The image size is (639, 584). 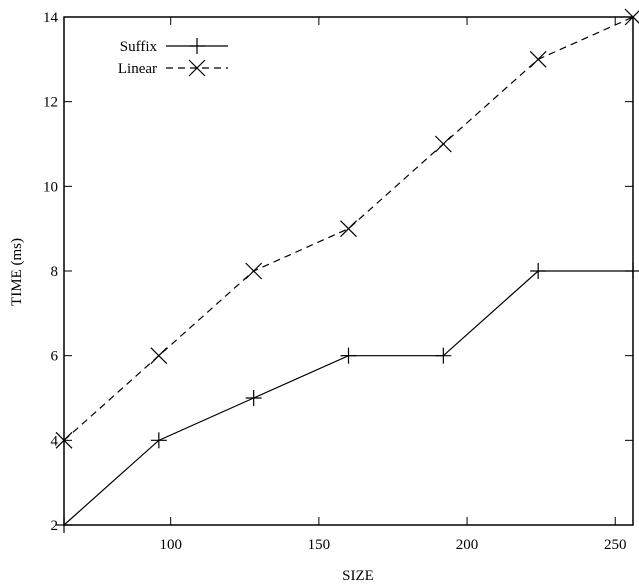 What do you see at coordinates (615, 545) in the screenshot?
I see `x-tick-label: 250` at bounding box center [615, 545].